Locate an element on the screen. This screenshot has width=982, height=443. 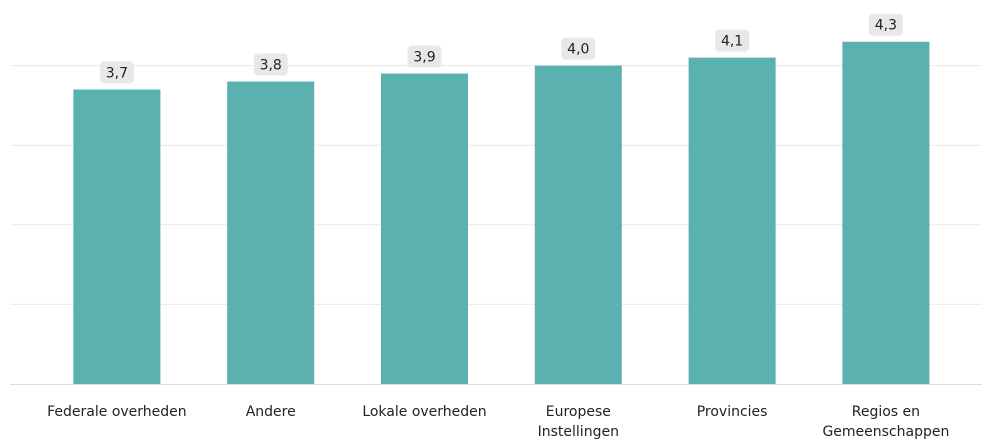
x-tick-label-line: Instellingen is located at coordinates (578, 431).